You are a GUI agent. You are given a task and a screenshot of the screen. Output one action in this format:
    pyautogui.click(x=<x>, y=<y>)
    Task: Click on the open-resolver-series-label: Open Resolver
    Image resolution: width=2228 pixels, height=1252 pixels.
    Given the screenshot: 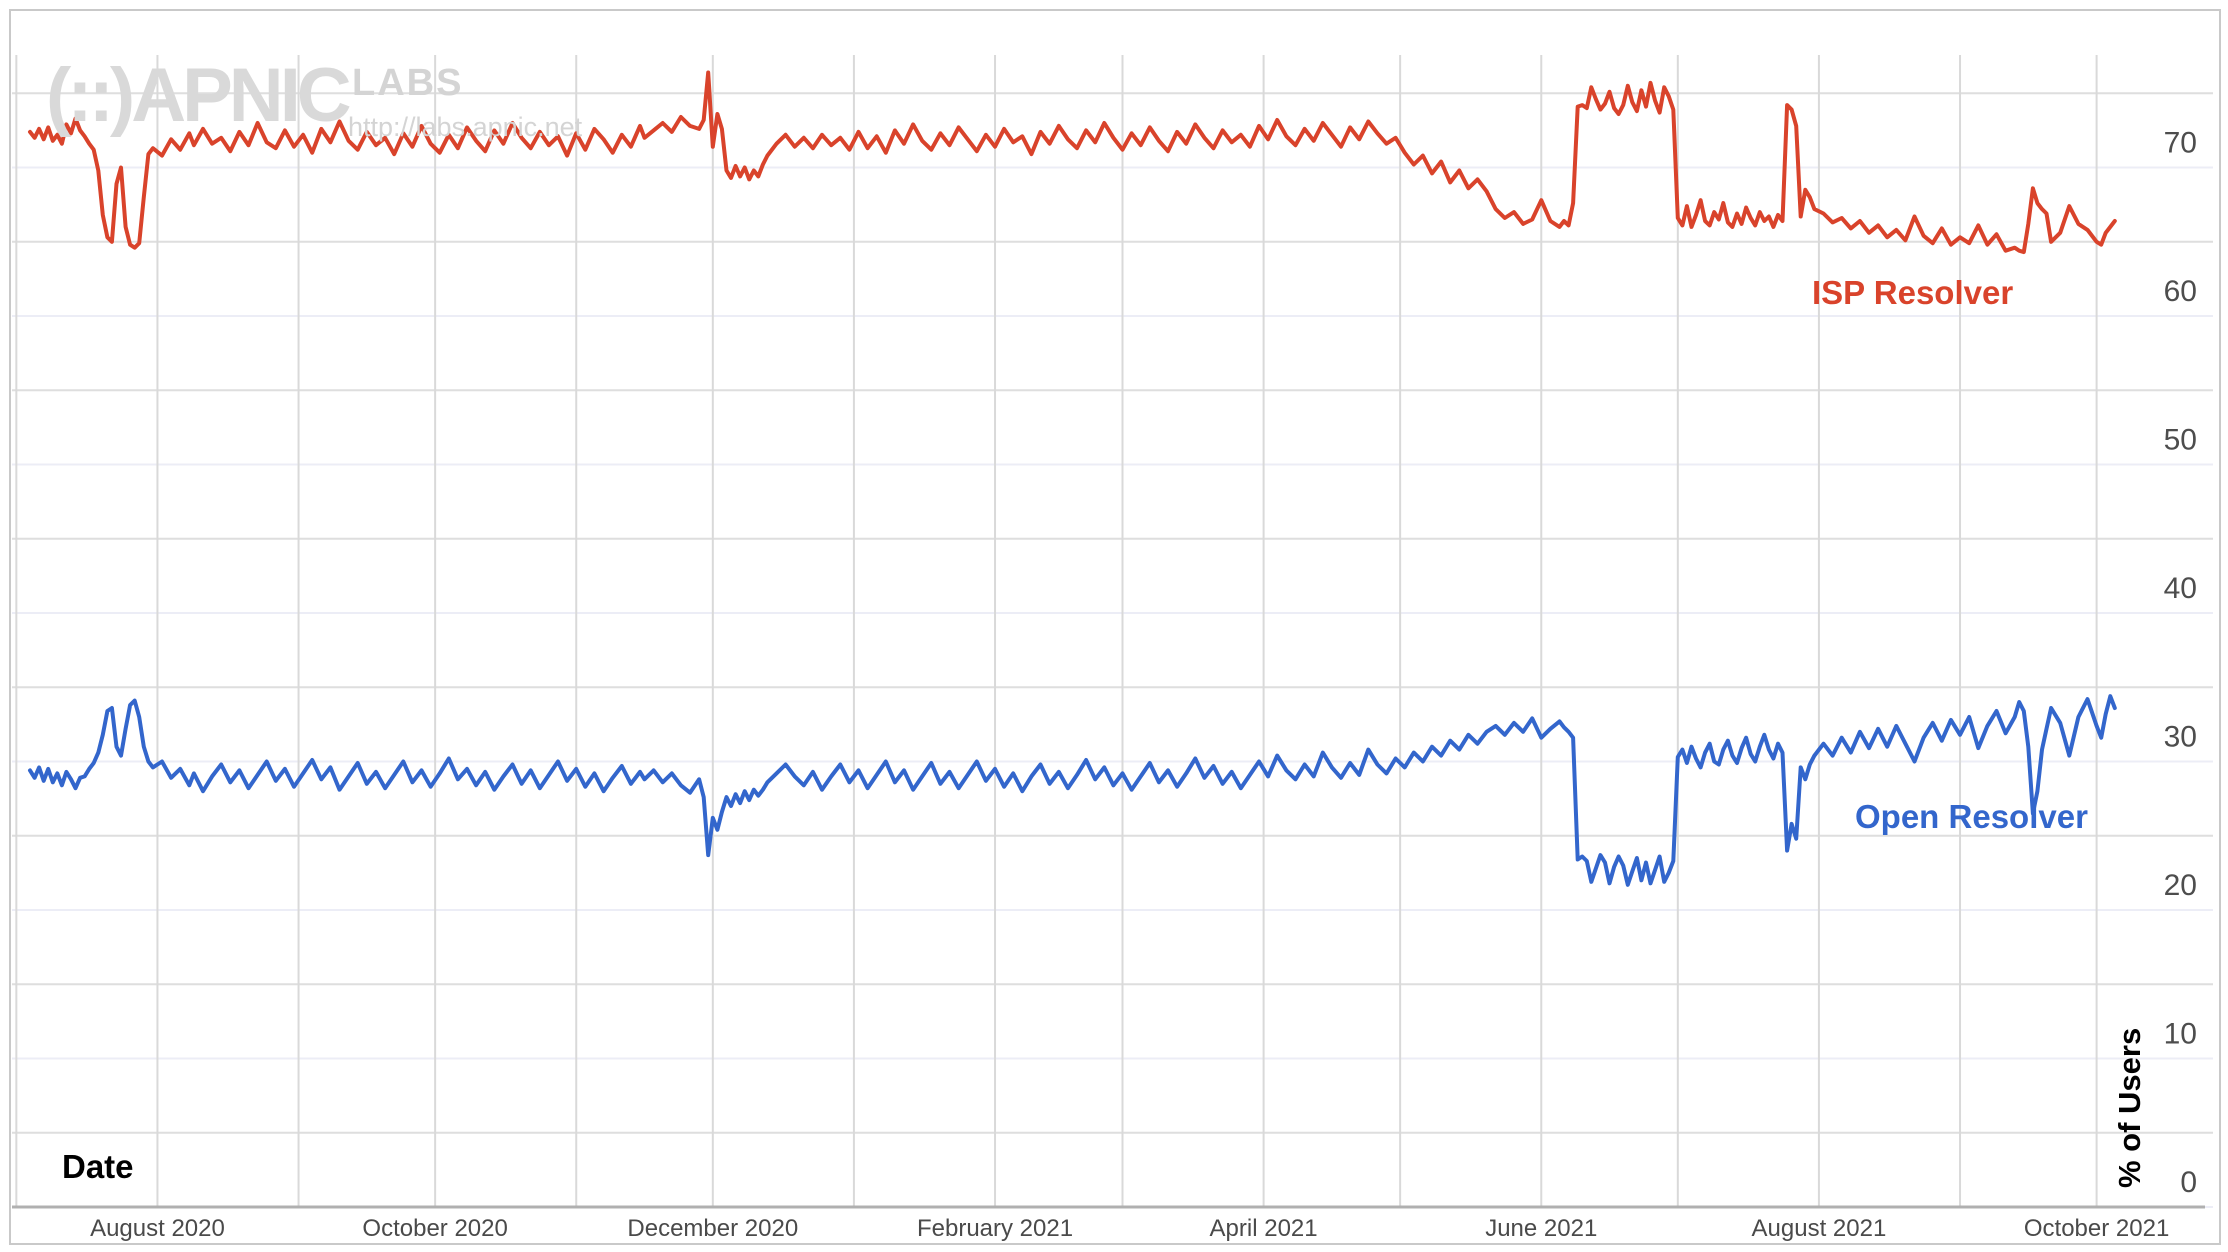 What is the action you would take?
    pyautogui.click(x=1971, y=816)
    